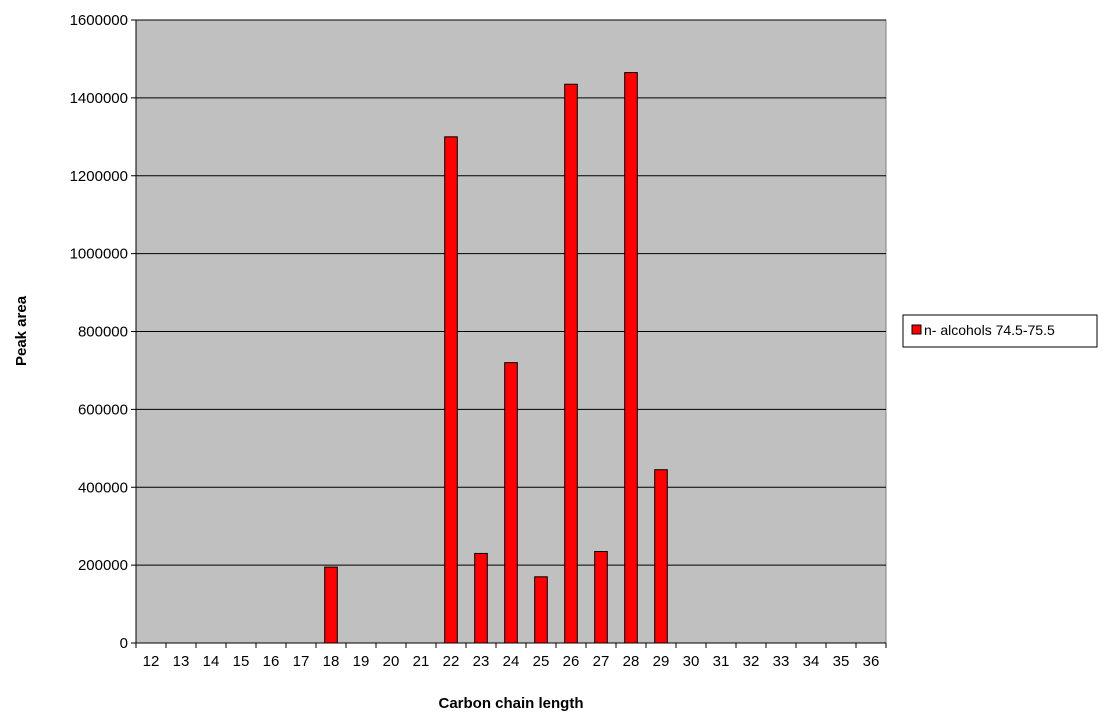  I want to click on x-tick-label: 17, so click(301, 661).